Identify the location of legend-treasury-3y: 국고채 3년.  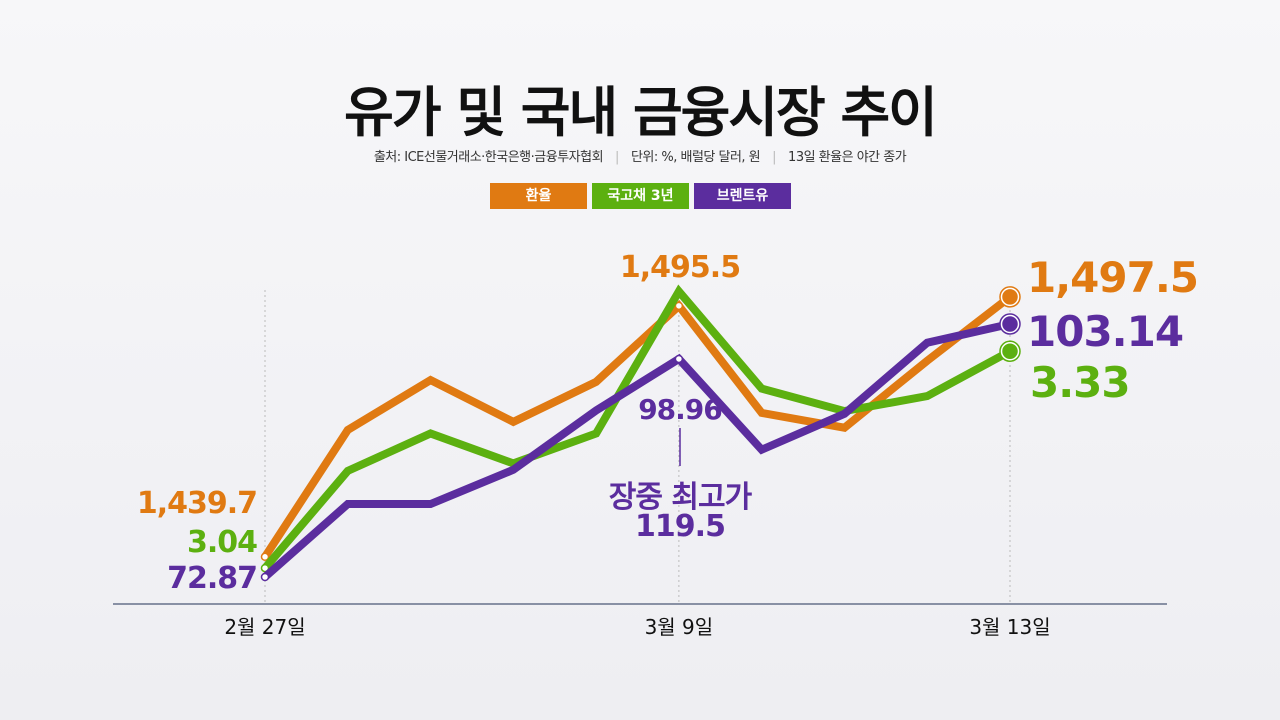
(640, 196).